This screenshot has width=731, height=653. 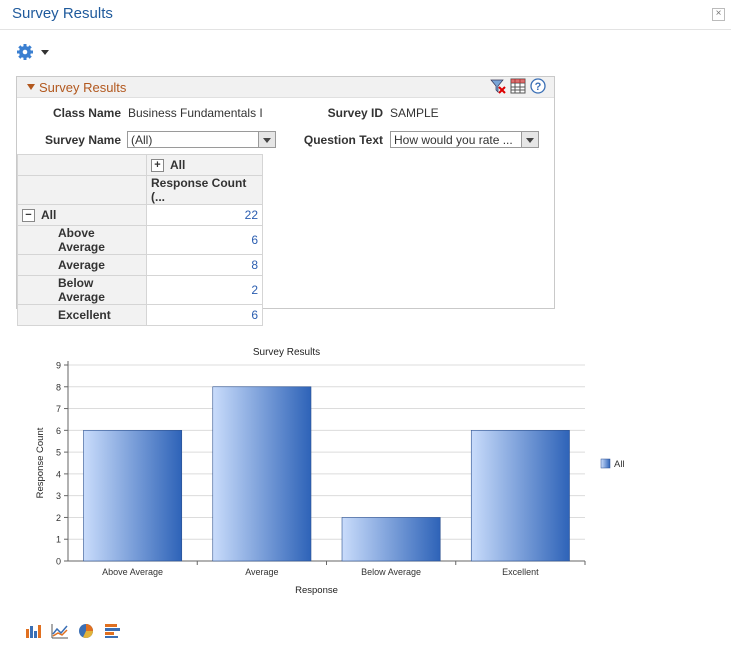 What do you see at coordinates (82, 165) in the screenshot?
I see `pivot-corner` at bounding box center [82, 165].